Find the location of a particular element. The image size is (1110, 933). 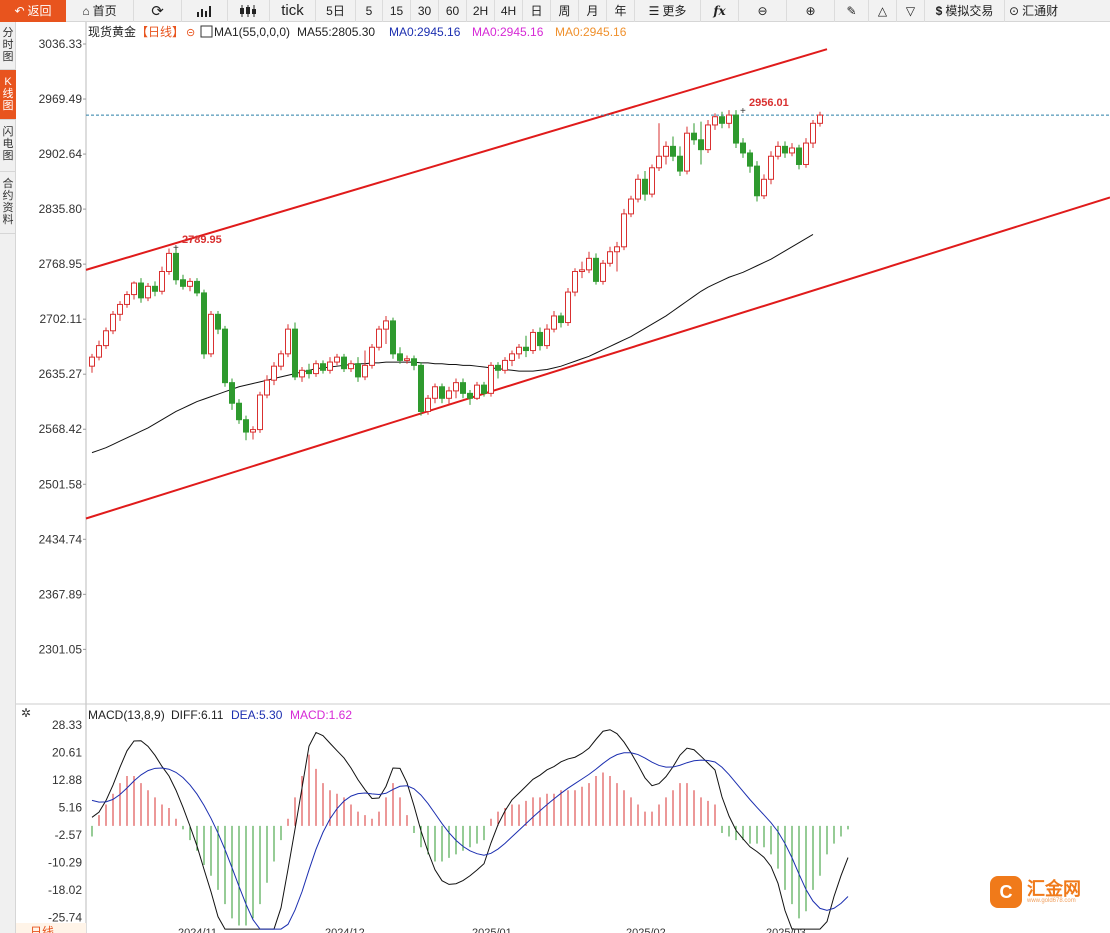

formula-button: fx is located at coordinates (720, 11).